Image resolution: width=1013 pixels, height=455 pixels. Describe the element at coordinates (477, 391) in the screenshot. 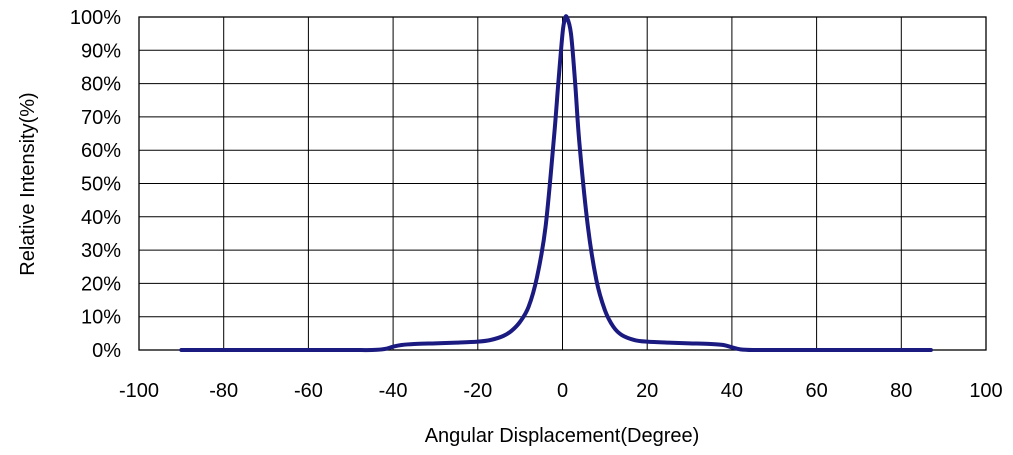

I see `x-tick-label: -20` at that location.